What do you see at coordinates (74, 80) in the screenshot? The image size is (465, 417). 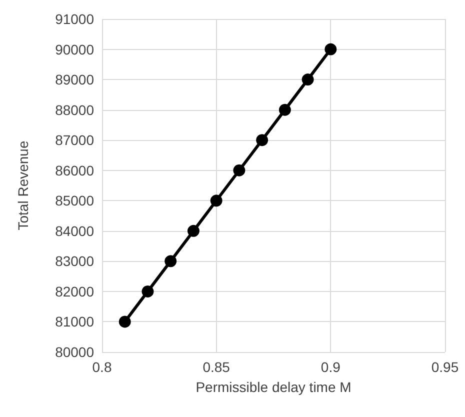 I see `y-tick-label: 89000` at bounding box center [74, 80].